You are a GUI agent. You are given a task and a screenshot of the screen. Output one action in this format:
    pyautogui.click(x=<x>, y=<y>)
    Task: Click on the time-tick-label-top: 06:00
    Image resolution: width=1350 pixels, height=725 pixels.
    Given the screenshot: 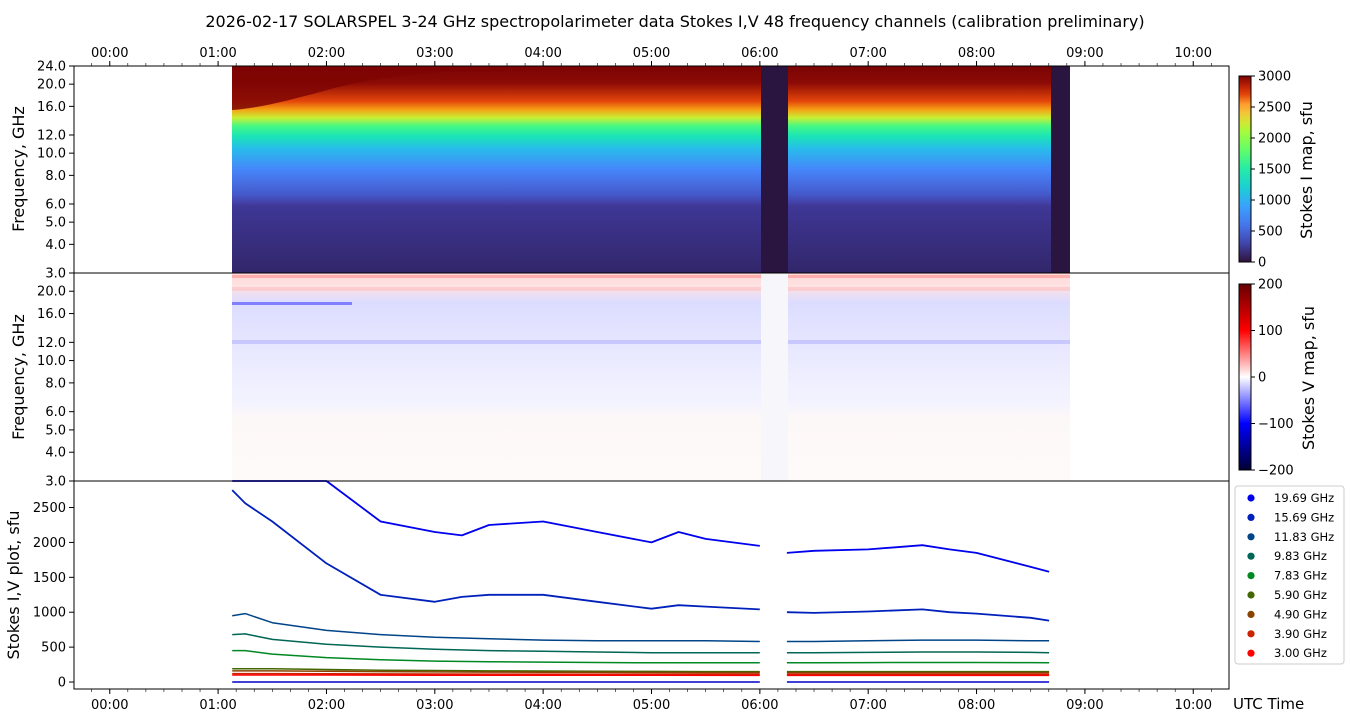 What is the action you would take?
    pyautogui.click(x=759, y=53)
    